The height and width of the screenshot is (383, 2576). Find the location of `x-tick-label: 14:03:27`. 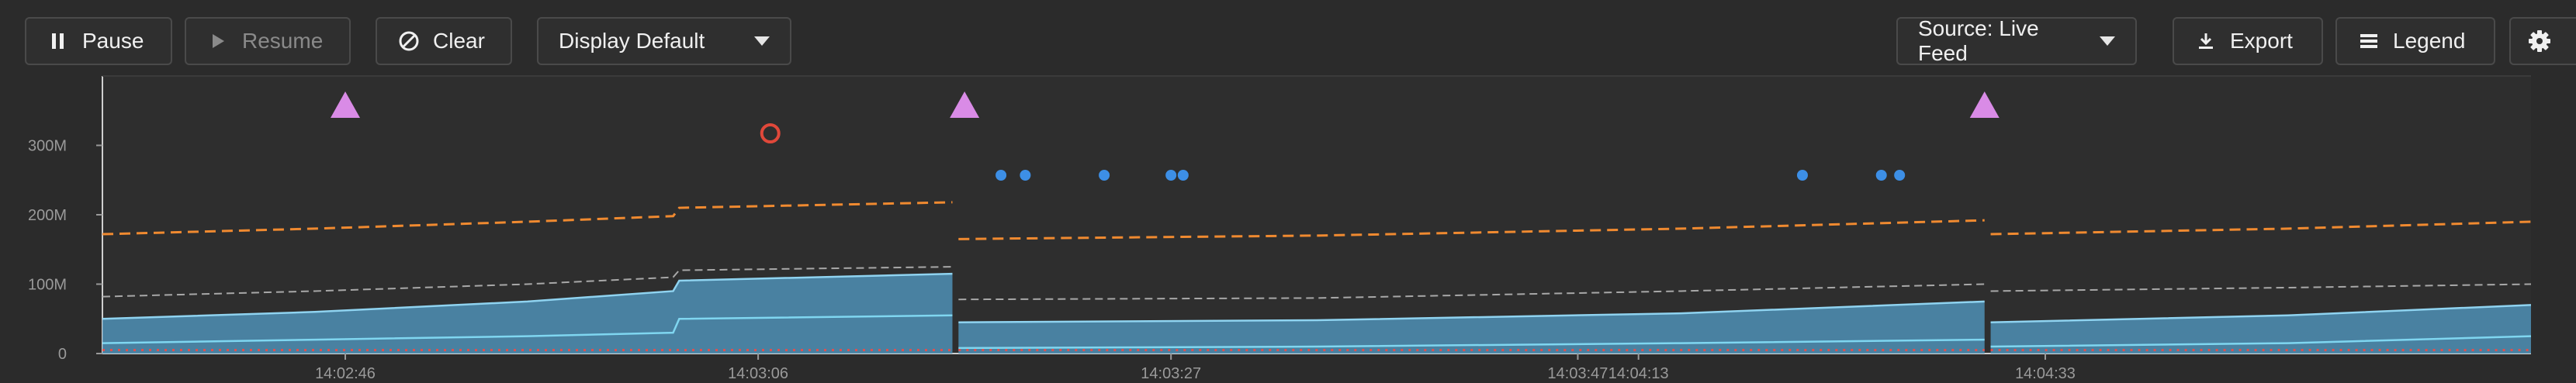

x-tick-label: 14:03:27 is located at coordinates (1171, 373).